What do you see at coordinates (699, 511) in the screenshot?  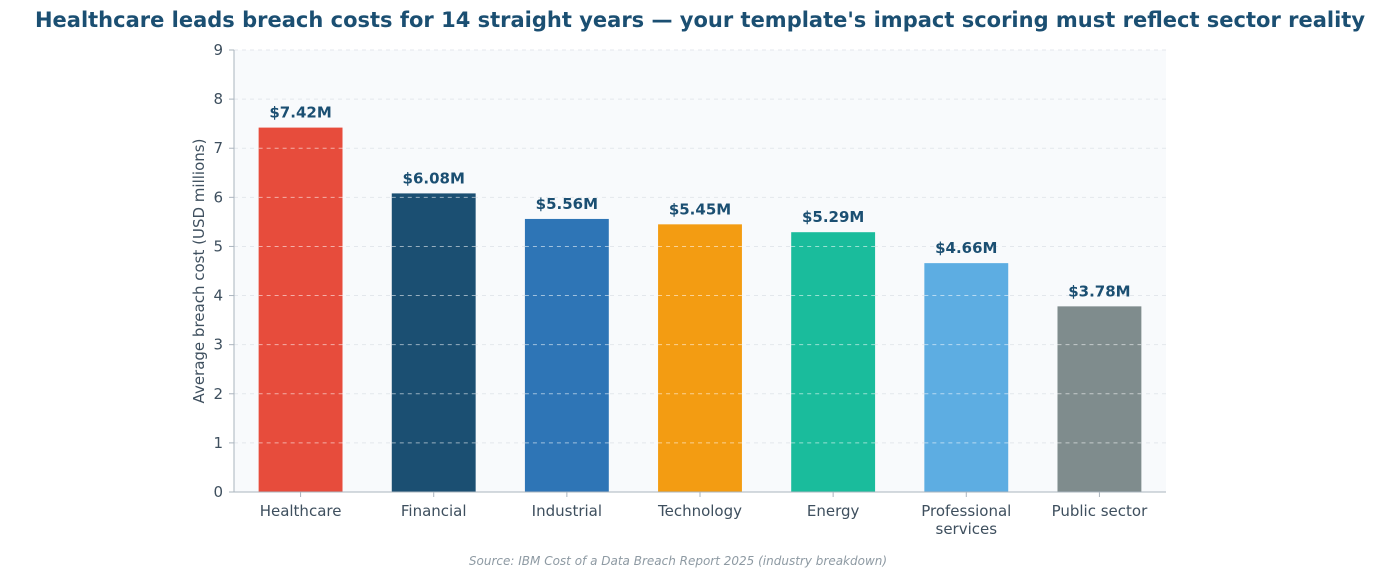 I see `x-tick-label: Technology` at bounding box center [699, 511].